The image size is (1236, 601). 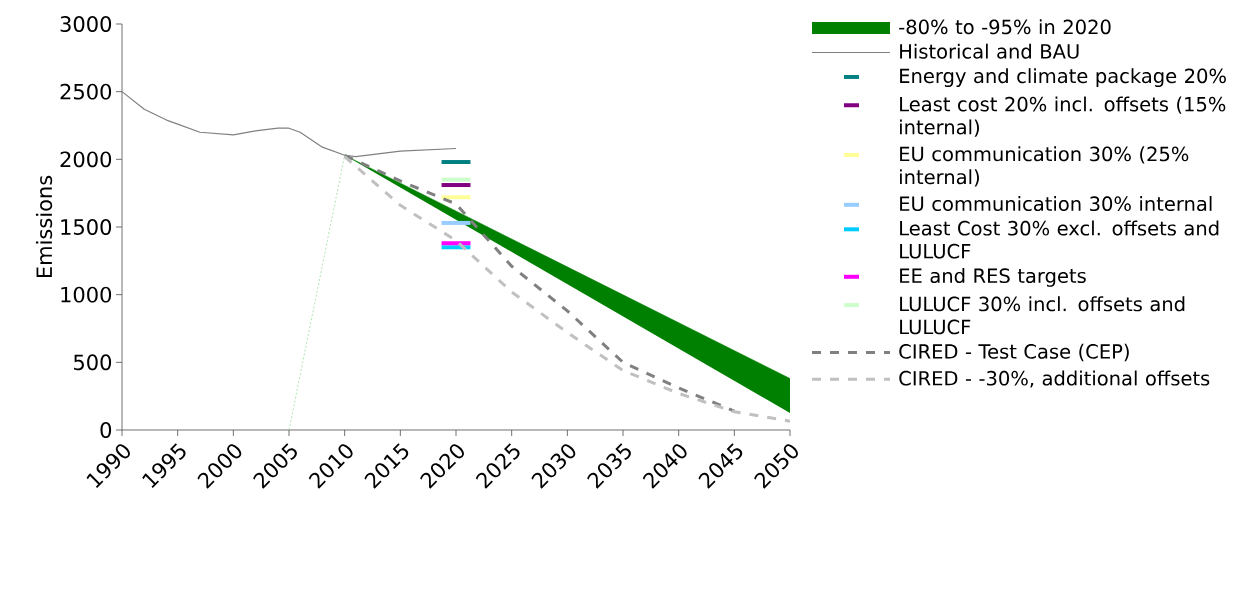 What do you see at coordinates (993, 277) in the screenshot?
I see `legend-label: EE and RES targets` at bounding box center [993, 277].